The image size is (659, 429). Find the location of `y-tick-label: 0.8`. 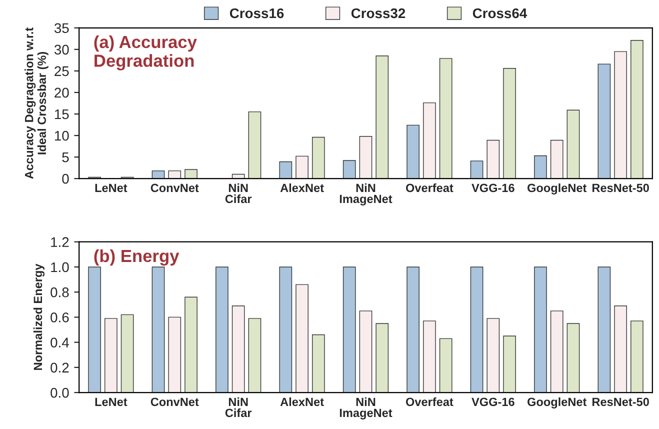

y-tick-label: 0.8 is located at coordinates (59, 292).